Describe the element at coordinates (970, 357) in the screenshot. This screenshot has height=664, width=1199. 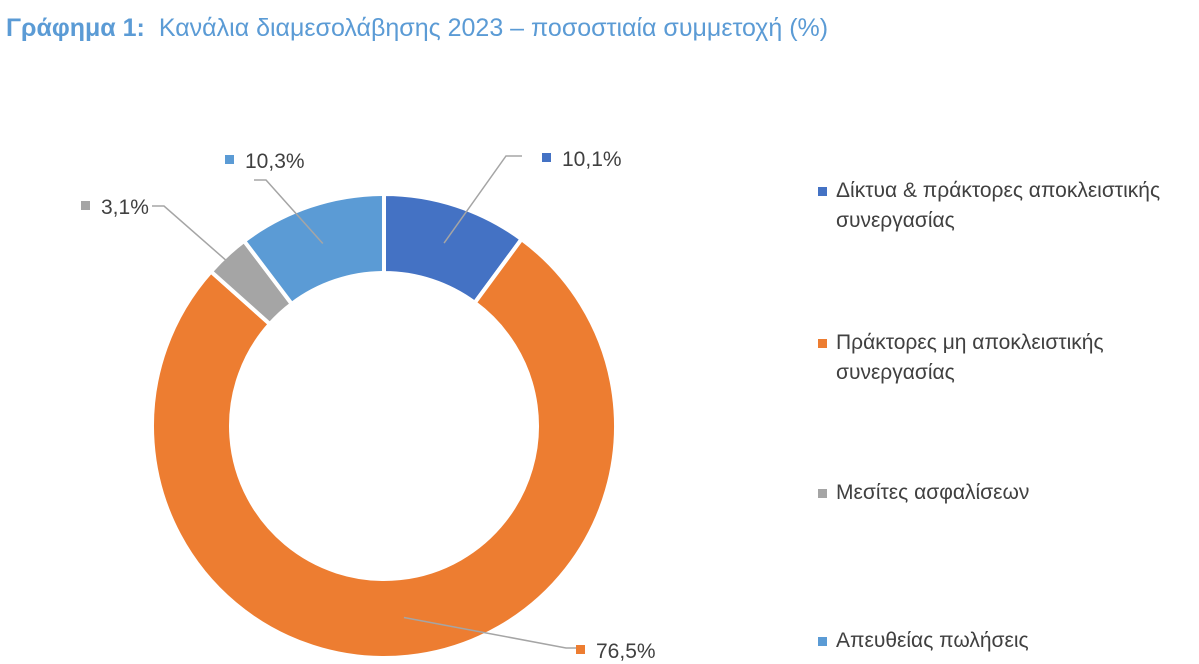
I see `legend-label: Πράκτορες μη αποκλειστικής συνεργασίας` at that location.